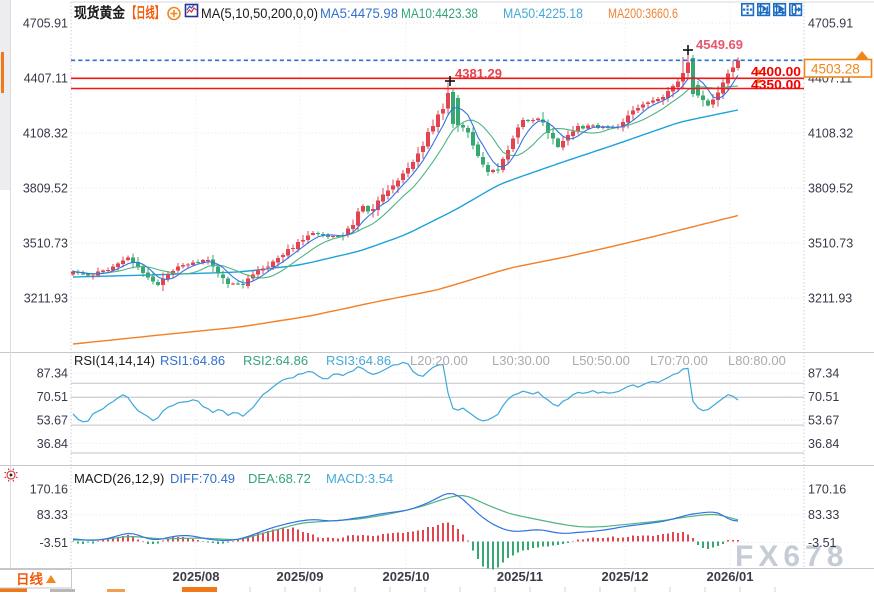  What do you see at coordinates (679, 360) in the screenshot?
I see `svg-text: L70:70.00` at bounding box center [679, 360].